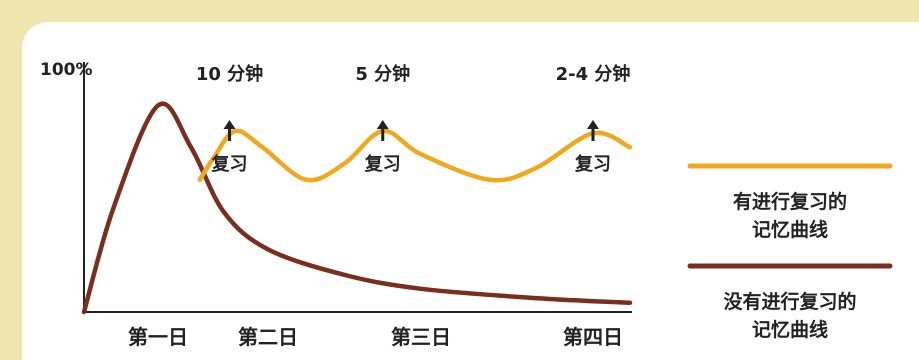  Describe the element at coordinates (382, 74) in the screenshot. I see `interval-label: 5 分钟` at that location.